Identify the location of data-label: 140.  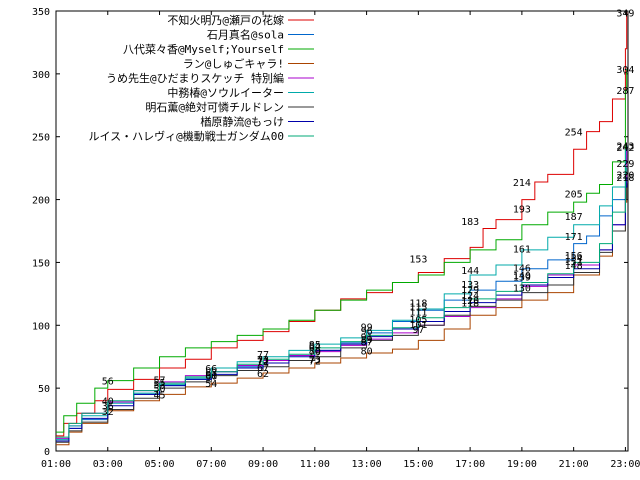
(522, 276).